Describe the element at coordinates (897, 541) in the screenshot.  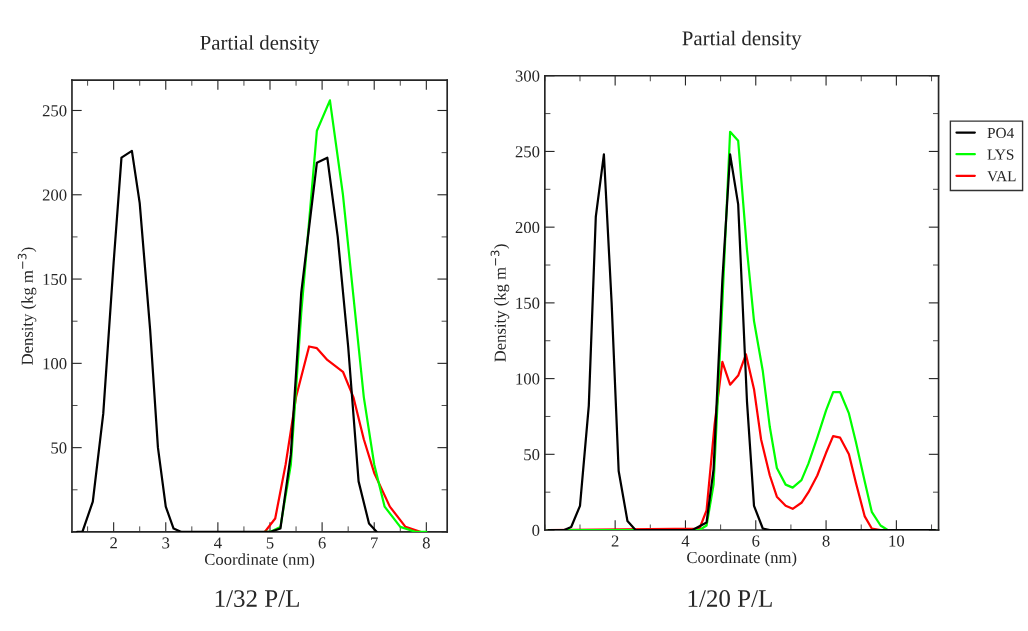
I see `x-tick-label: 10` at that location.